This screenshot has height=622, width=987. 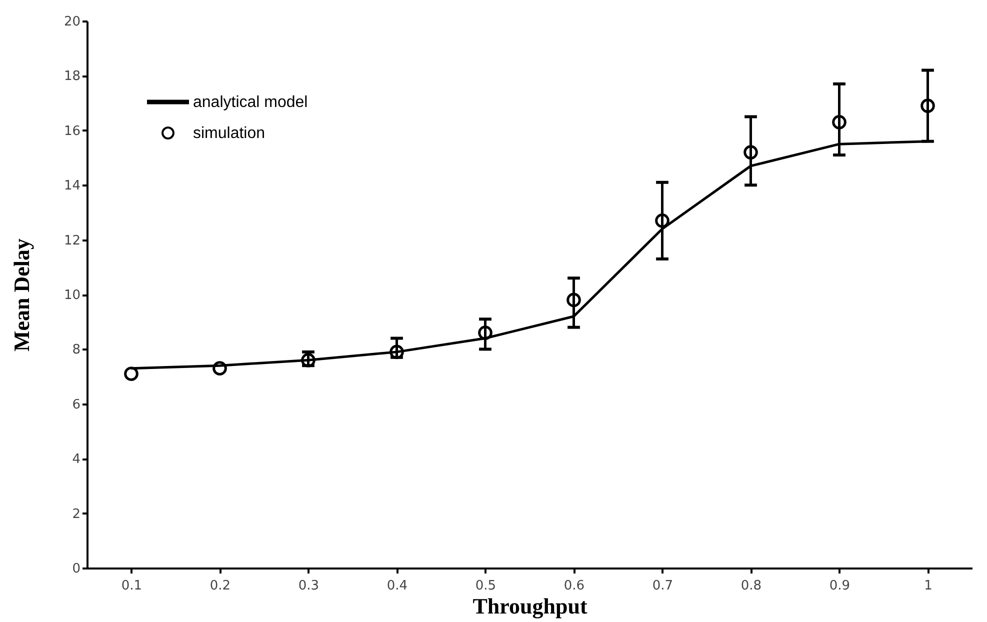 I want to click on y-axis-title: Mean Delay, so click(x=21, y=295).